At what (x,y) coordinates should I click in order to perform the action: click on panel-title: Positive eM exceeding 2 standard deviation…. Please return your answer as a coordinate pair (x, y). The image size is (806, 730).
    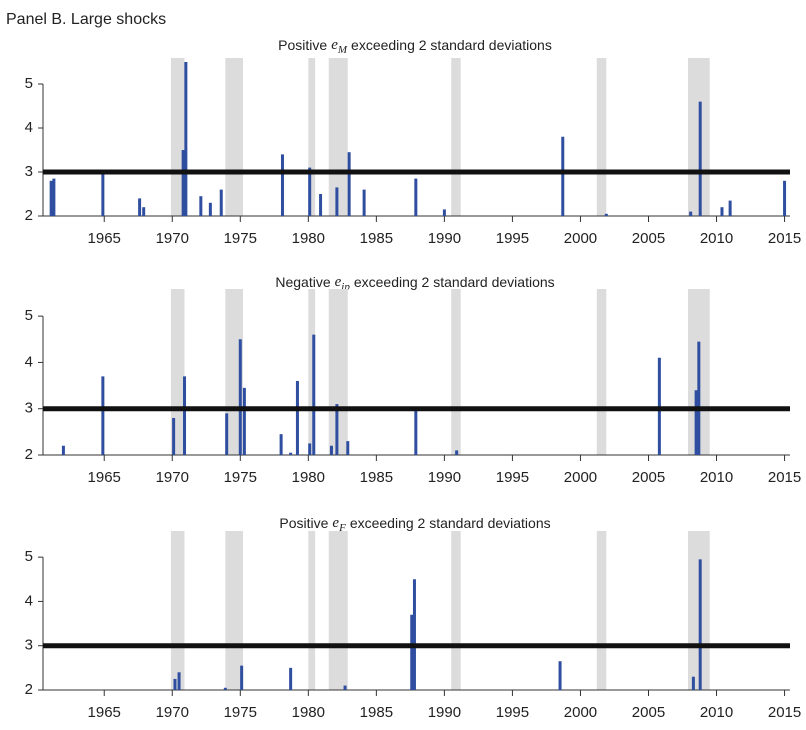
    Looking at the image, I should click on (415, 46).